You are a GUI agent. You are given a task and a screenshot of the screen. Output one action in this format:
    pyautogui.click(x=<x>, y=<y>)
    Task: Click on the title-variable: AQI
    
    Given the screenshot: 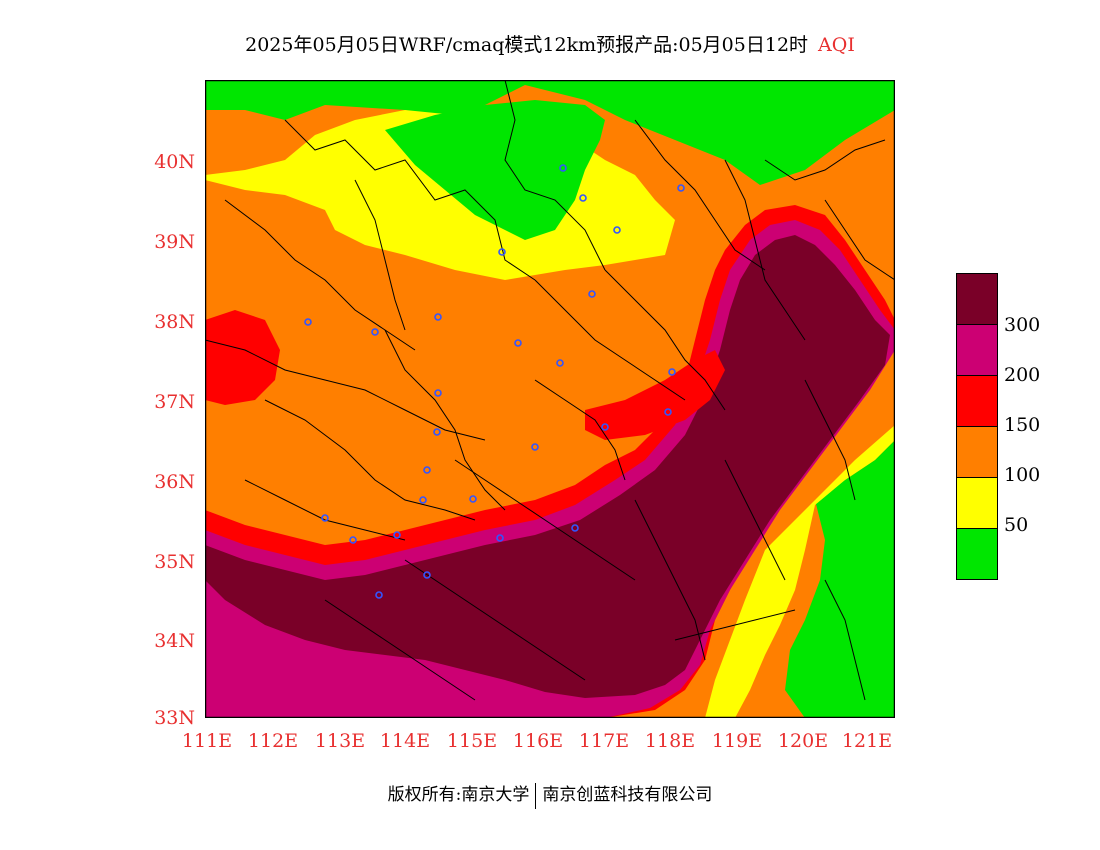 What is the action you would take?
    pyautogui.click(x=836, y=45)
    